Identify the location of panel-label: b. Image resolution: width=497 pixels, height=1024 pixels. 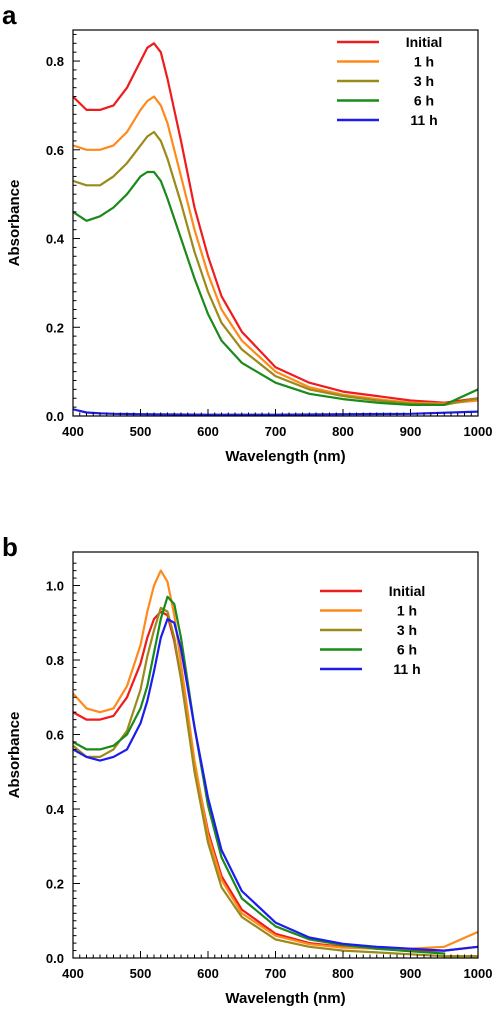
(10, 547).